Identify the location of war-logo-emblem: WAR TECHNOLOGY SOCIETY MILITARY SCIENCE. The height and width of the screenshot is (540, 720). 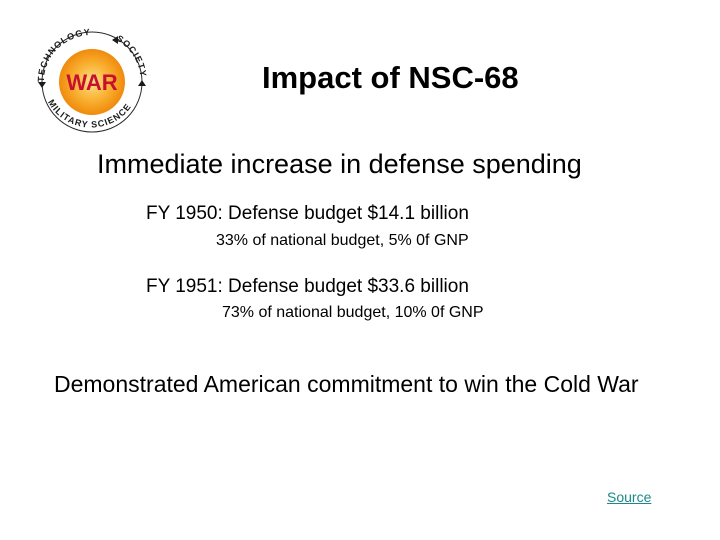
(91, 80).